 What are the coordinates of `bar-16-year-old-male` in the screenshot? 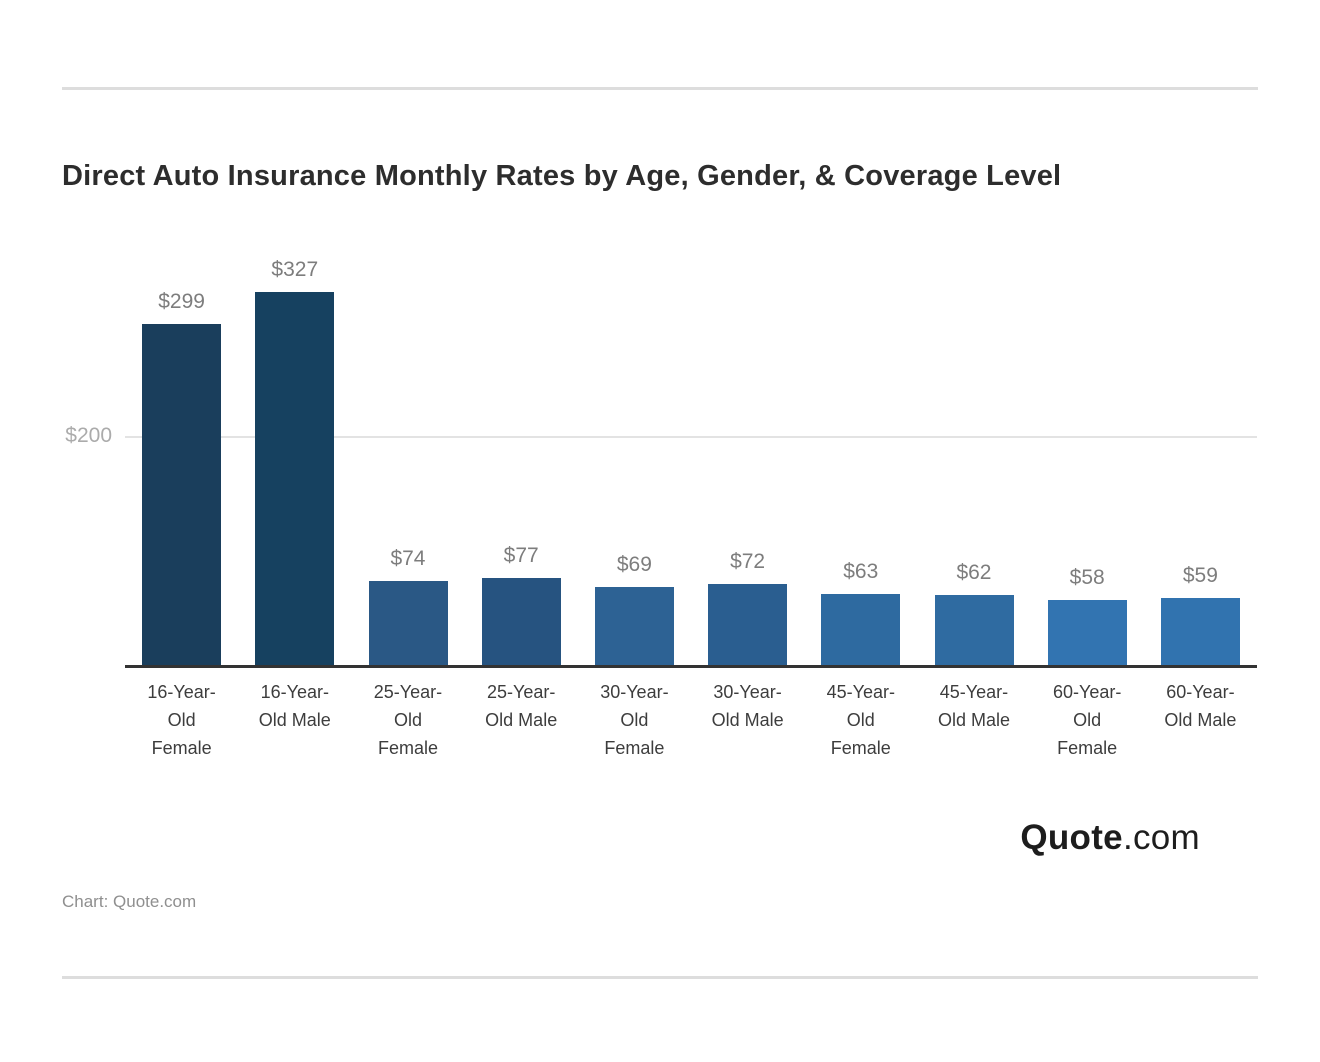 It's located at (295, 478).